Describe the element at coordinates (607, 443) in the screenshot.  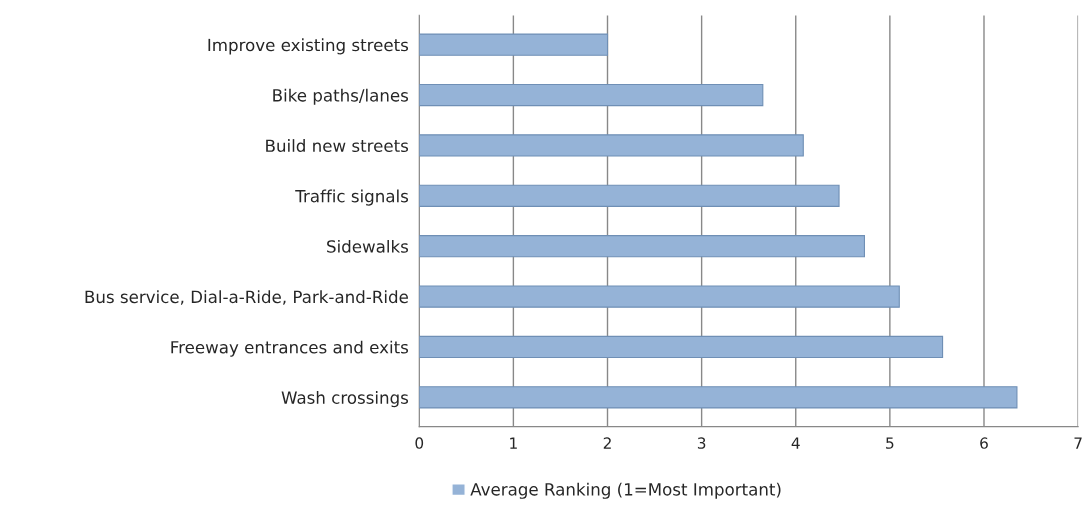
I see `x-tick-label: 2` at that location.